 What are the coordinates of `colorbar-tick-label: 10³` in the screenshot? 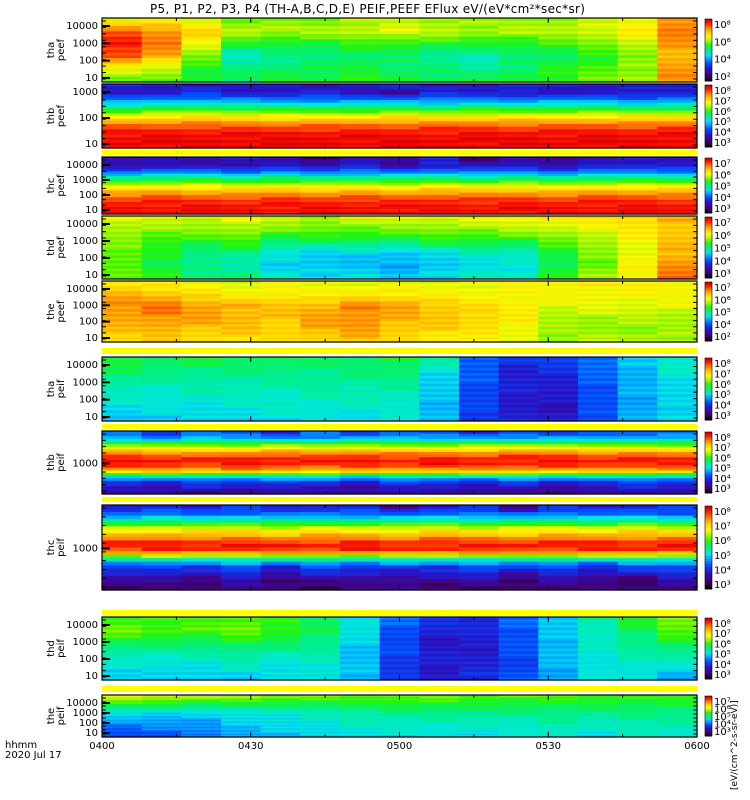 It's located at (722, 732).